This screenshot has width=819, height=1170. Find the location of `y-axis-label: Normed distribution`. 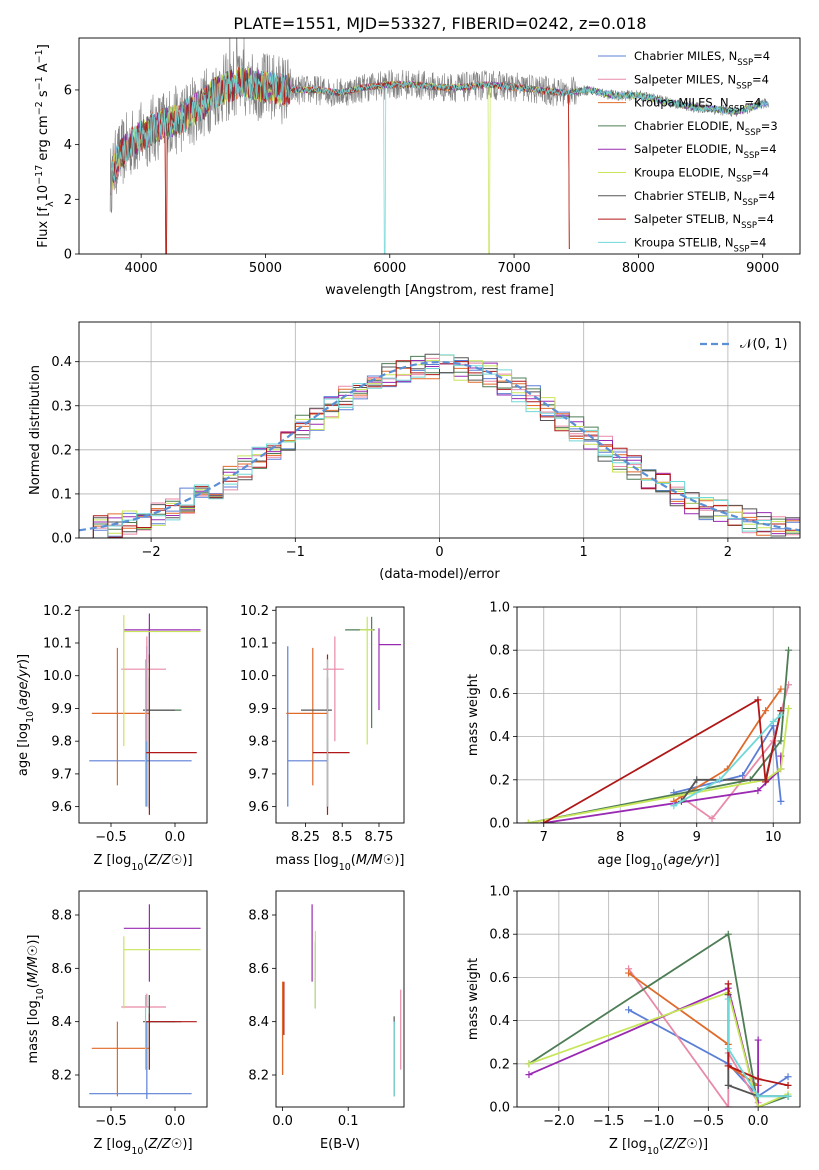

y-axis-label: Normed distribution is located at coordinates (35, 430).